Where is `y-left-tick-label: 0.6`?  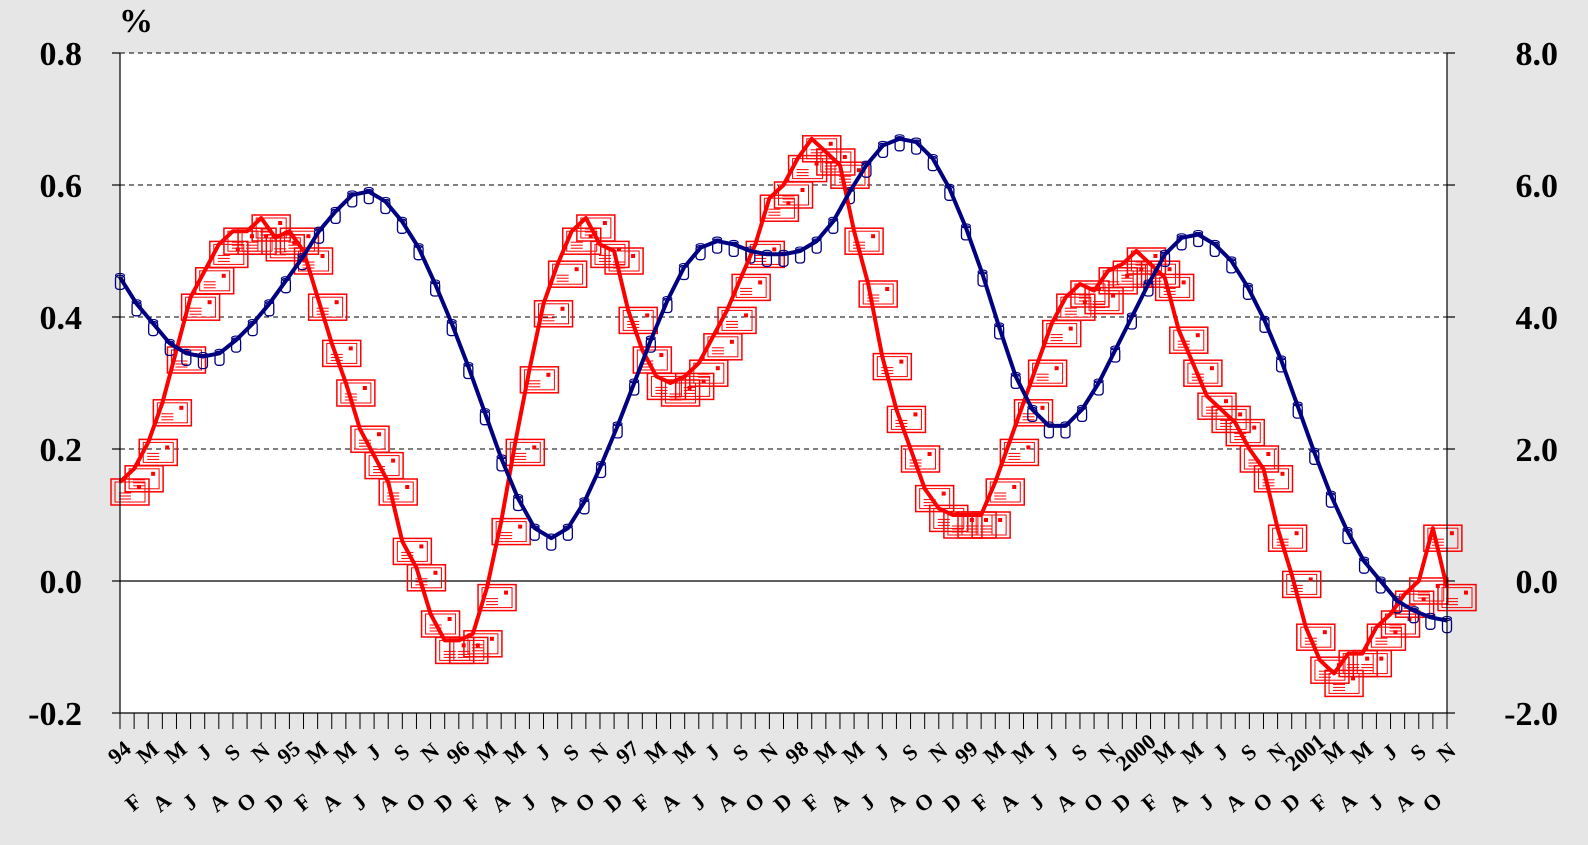
y-left-tick-label: 0.6 is located at coordinates (61, 186).